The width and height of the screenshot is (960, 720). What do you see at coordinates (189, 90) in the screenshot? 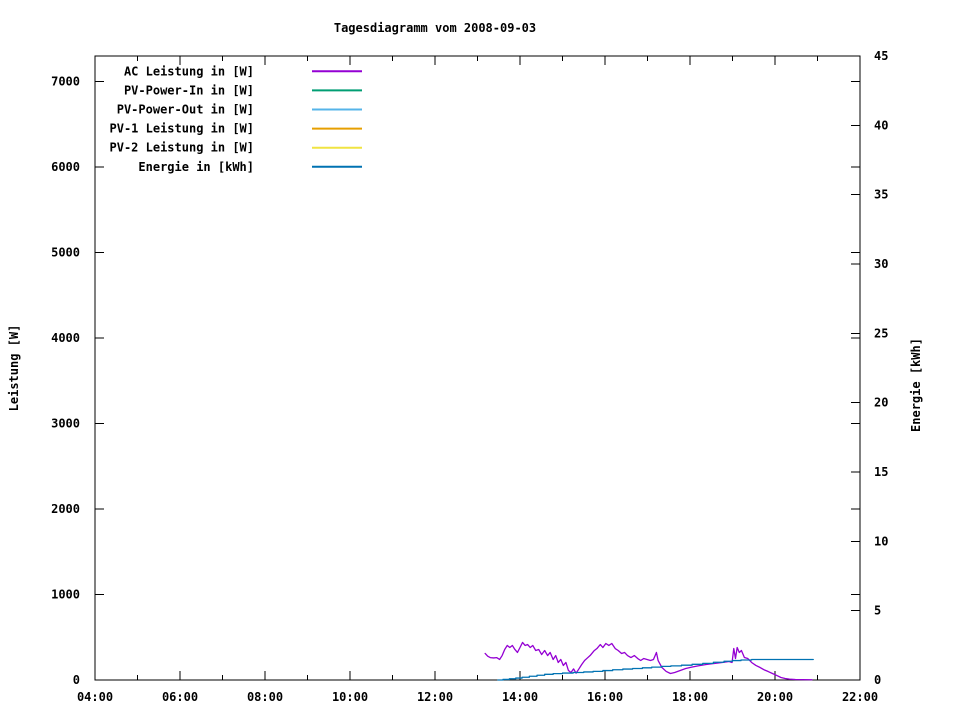
I see `legend-label: PV-Power-In in [W]` at bounding box center [189, 90].